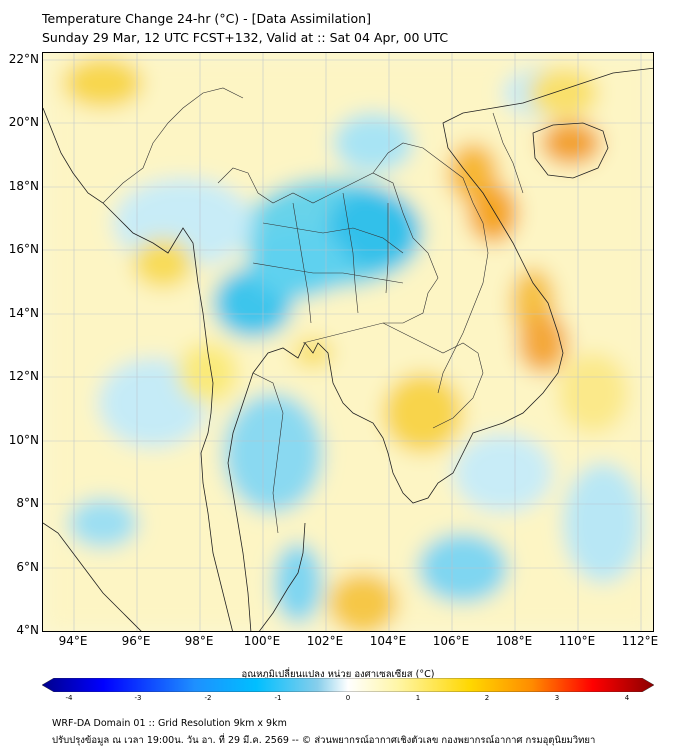 Image resolution: width=676 pixels, height=756 pixels. What do you see at coordinates (325, 641) in the screenshot?
I see `lon-label-102e: 102°E` at bounding box center [325, 641].